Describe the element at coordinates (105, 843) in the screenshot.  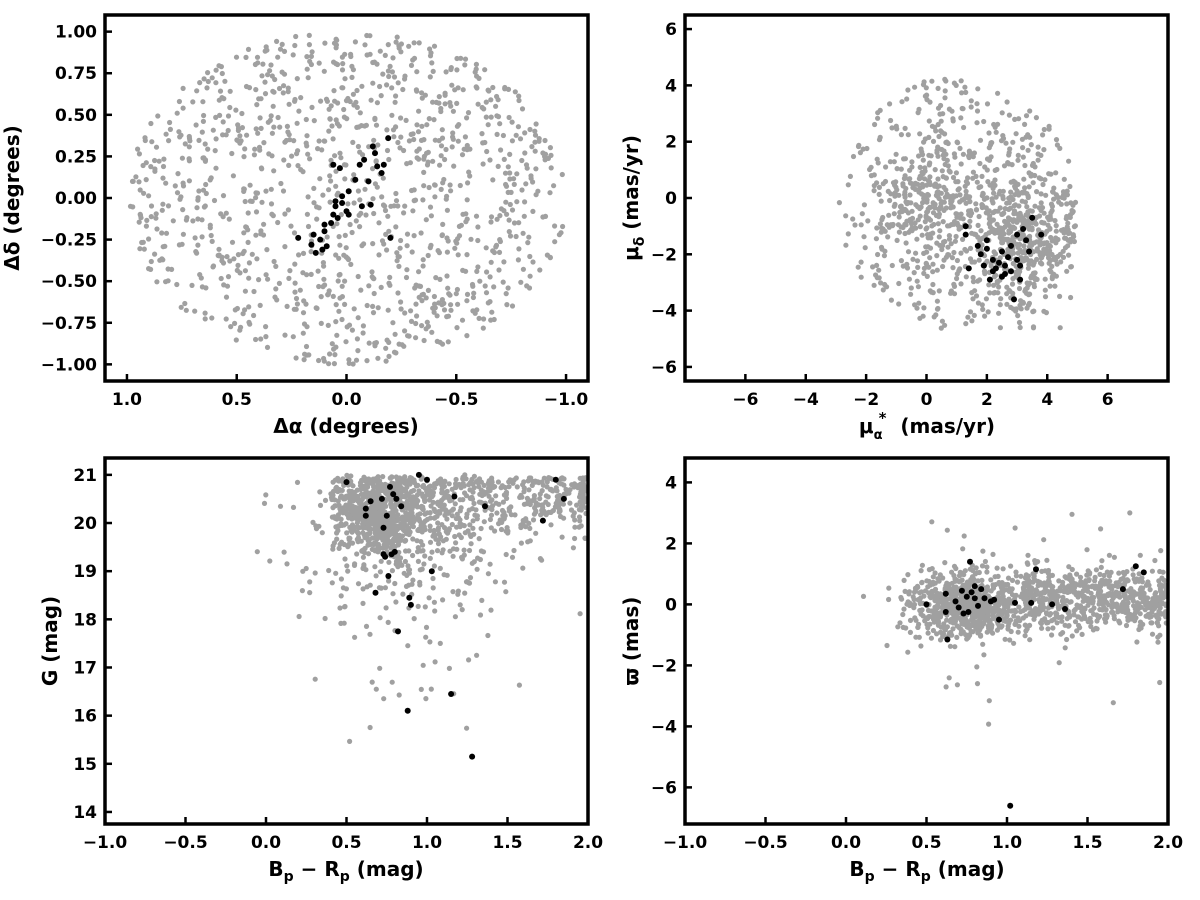
I see `x-tick-label: −1.0` at that location.